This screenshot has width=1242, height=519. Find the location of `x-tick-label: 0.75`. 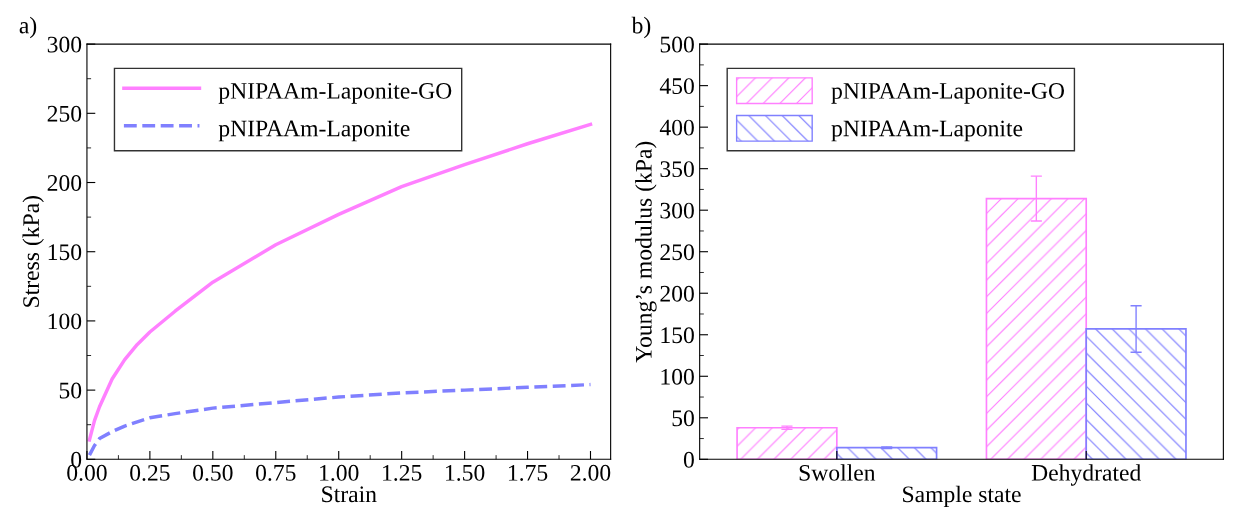

x-tick-label: 0.75 is located at coordinates (276, 472).